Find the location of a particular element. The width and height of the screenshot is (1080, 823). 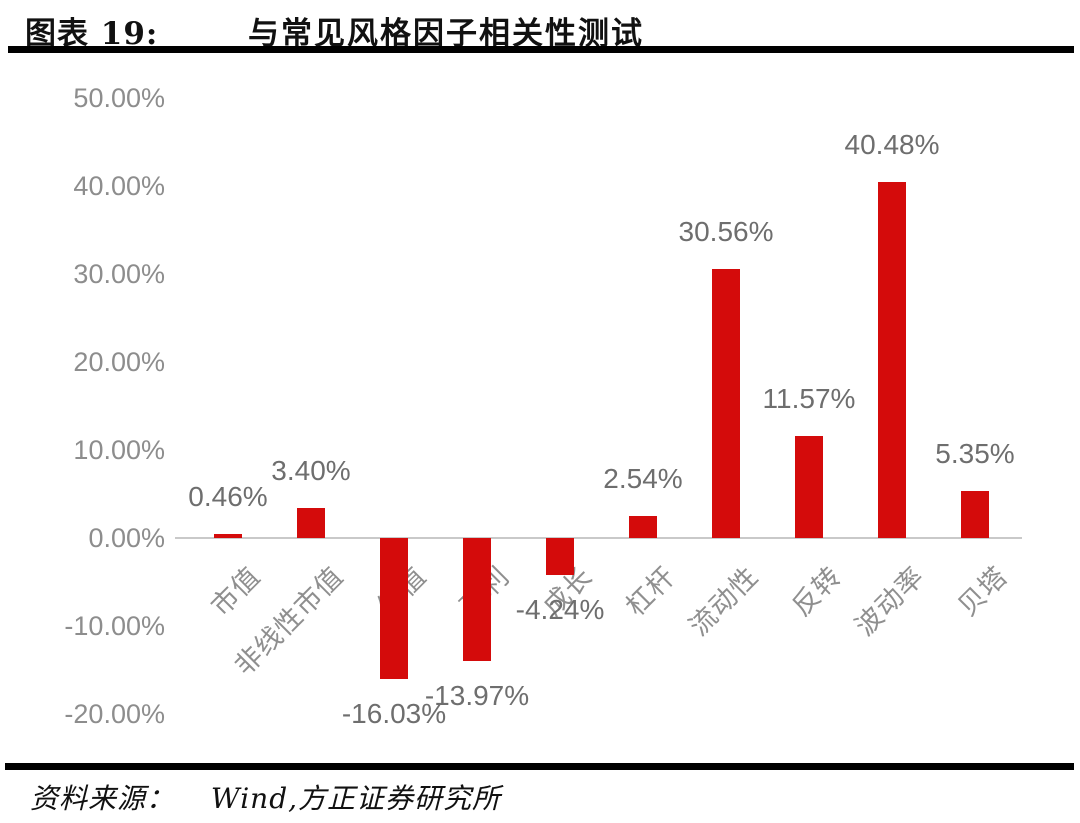

bar-value-label: 40.48% is located at coordinates (892, 144).